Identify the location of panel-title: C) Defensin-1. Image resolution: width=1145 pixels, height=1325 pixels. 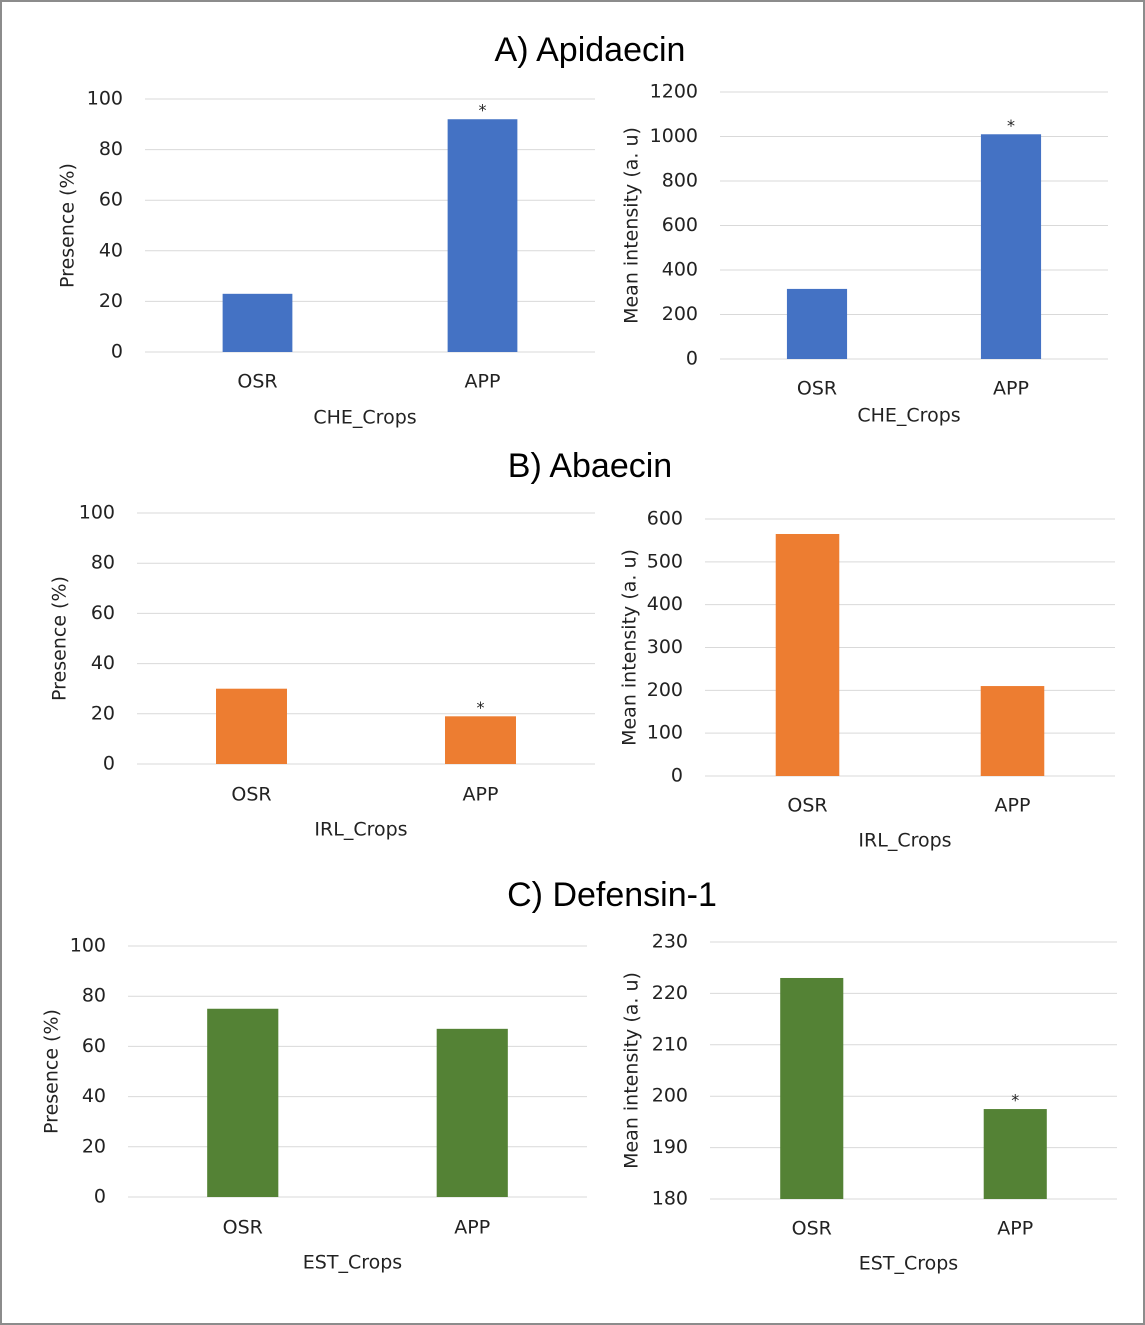
(612, 895).